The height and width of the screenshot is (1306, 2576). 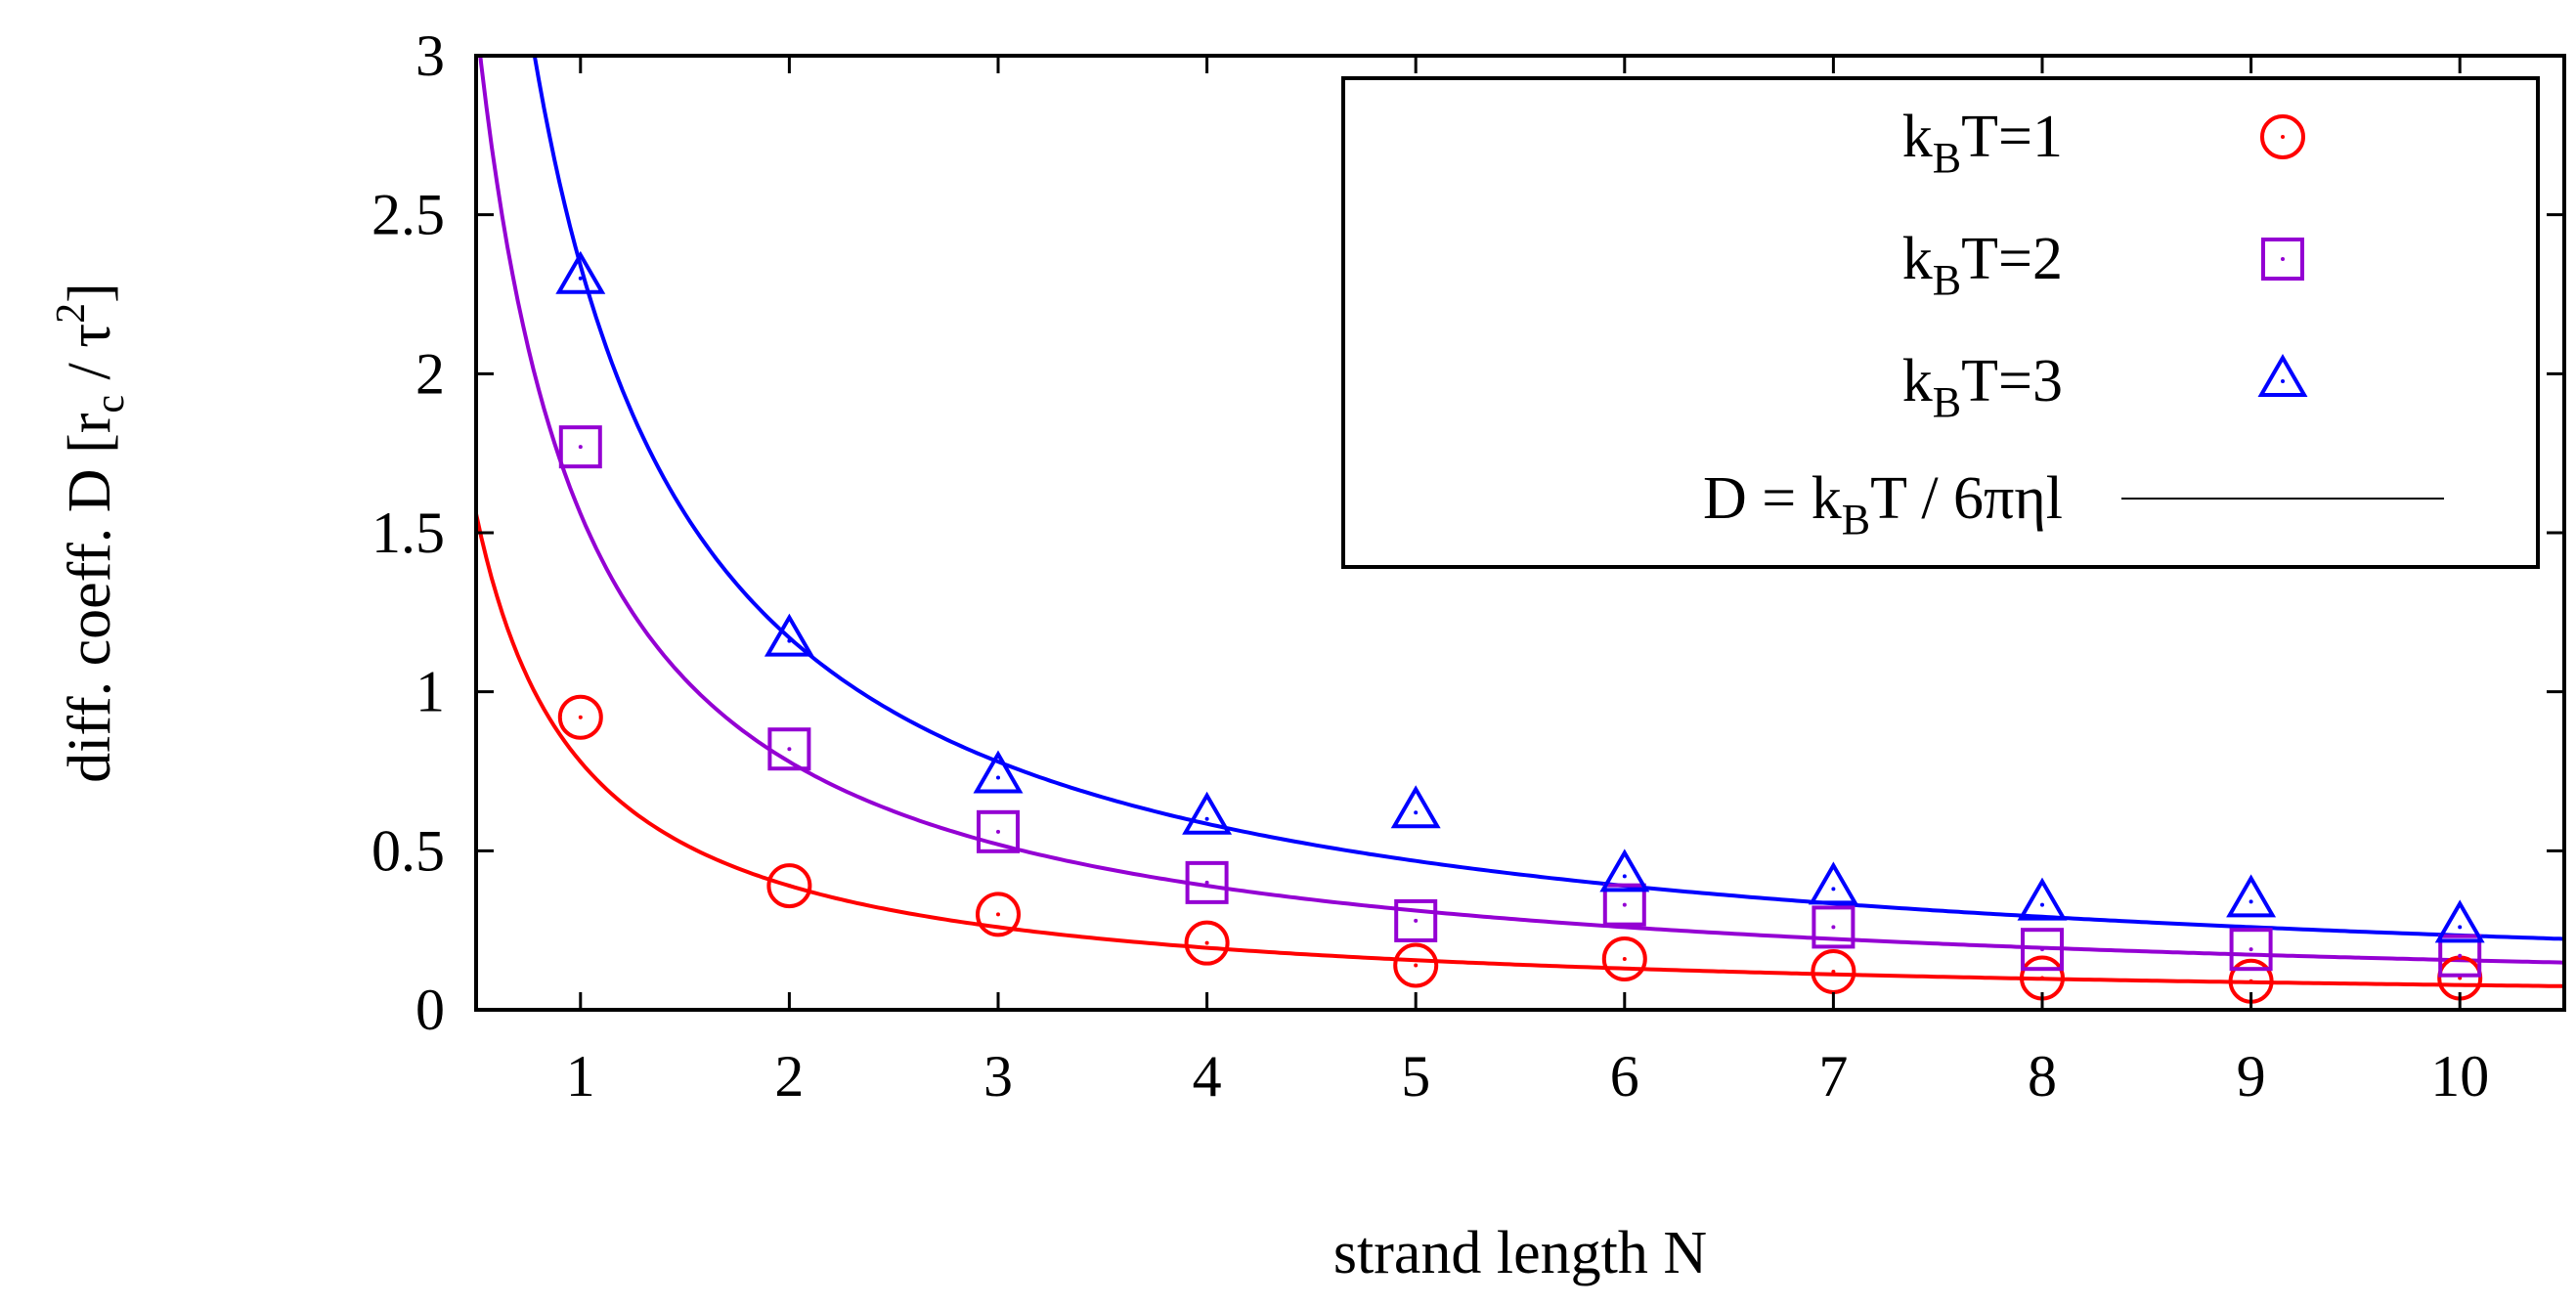 What do you see at coordinates (111, 404) in the screenshot?
I see `y-axis-title-sub: c` at bounding box center [111, 404].